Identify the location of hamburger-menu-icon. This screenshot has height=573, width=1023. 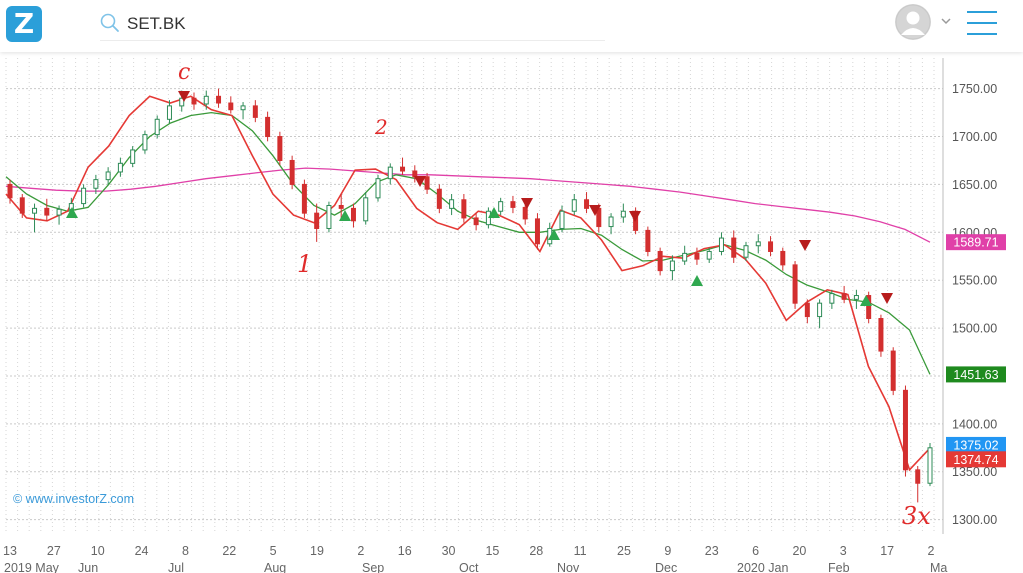
(982, 24).